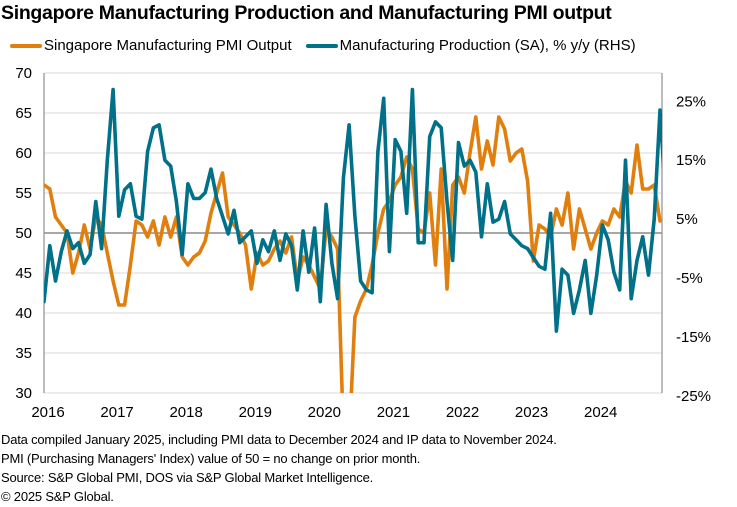 This screenshot has width=737, height=507. Describe the element at coordinates (168, 45) in the screenshot. I see `legend-label-pmi: Singapore Manufacturing PMI Output` at that location.